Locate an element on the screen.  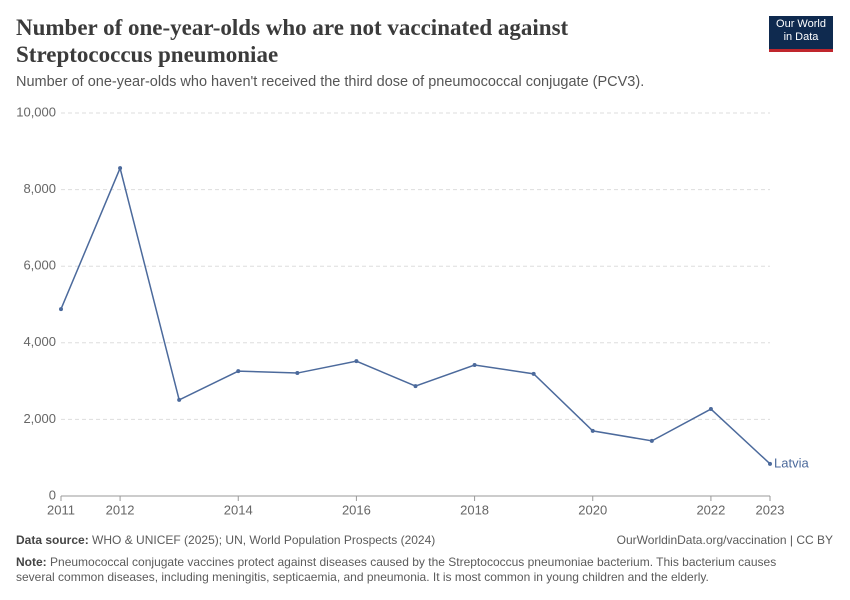
y-tick-label: 4,000 is located at coordinates (39, 341).